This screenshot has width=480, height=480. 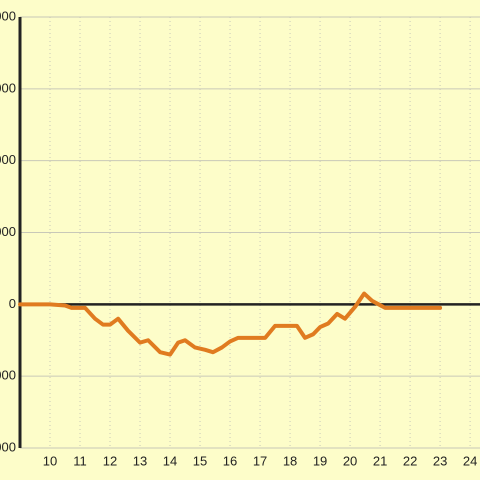 What do you see at coordinates (230, 324) in the screenshot?
I see `line-series` at bounding box center [230, 324].